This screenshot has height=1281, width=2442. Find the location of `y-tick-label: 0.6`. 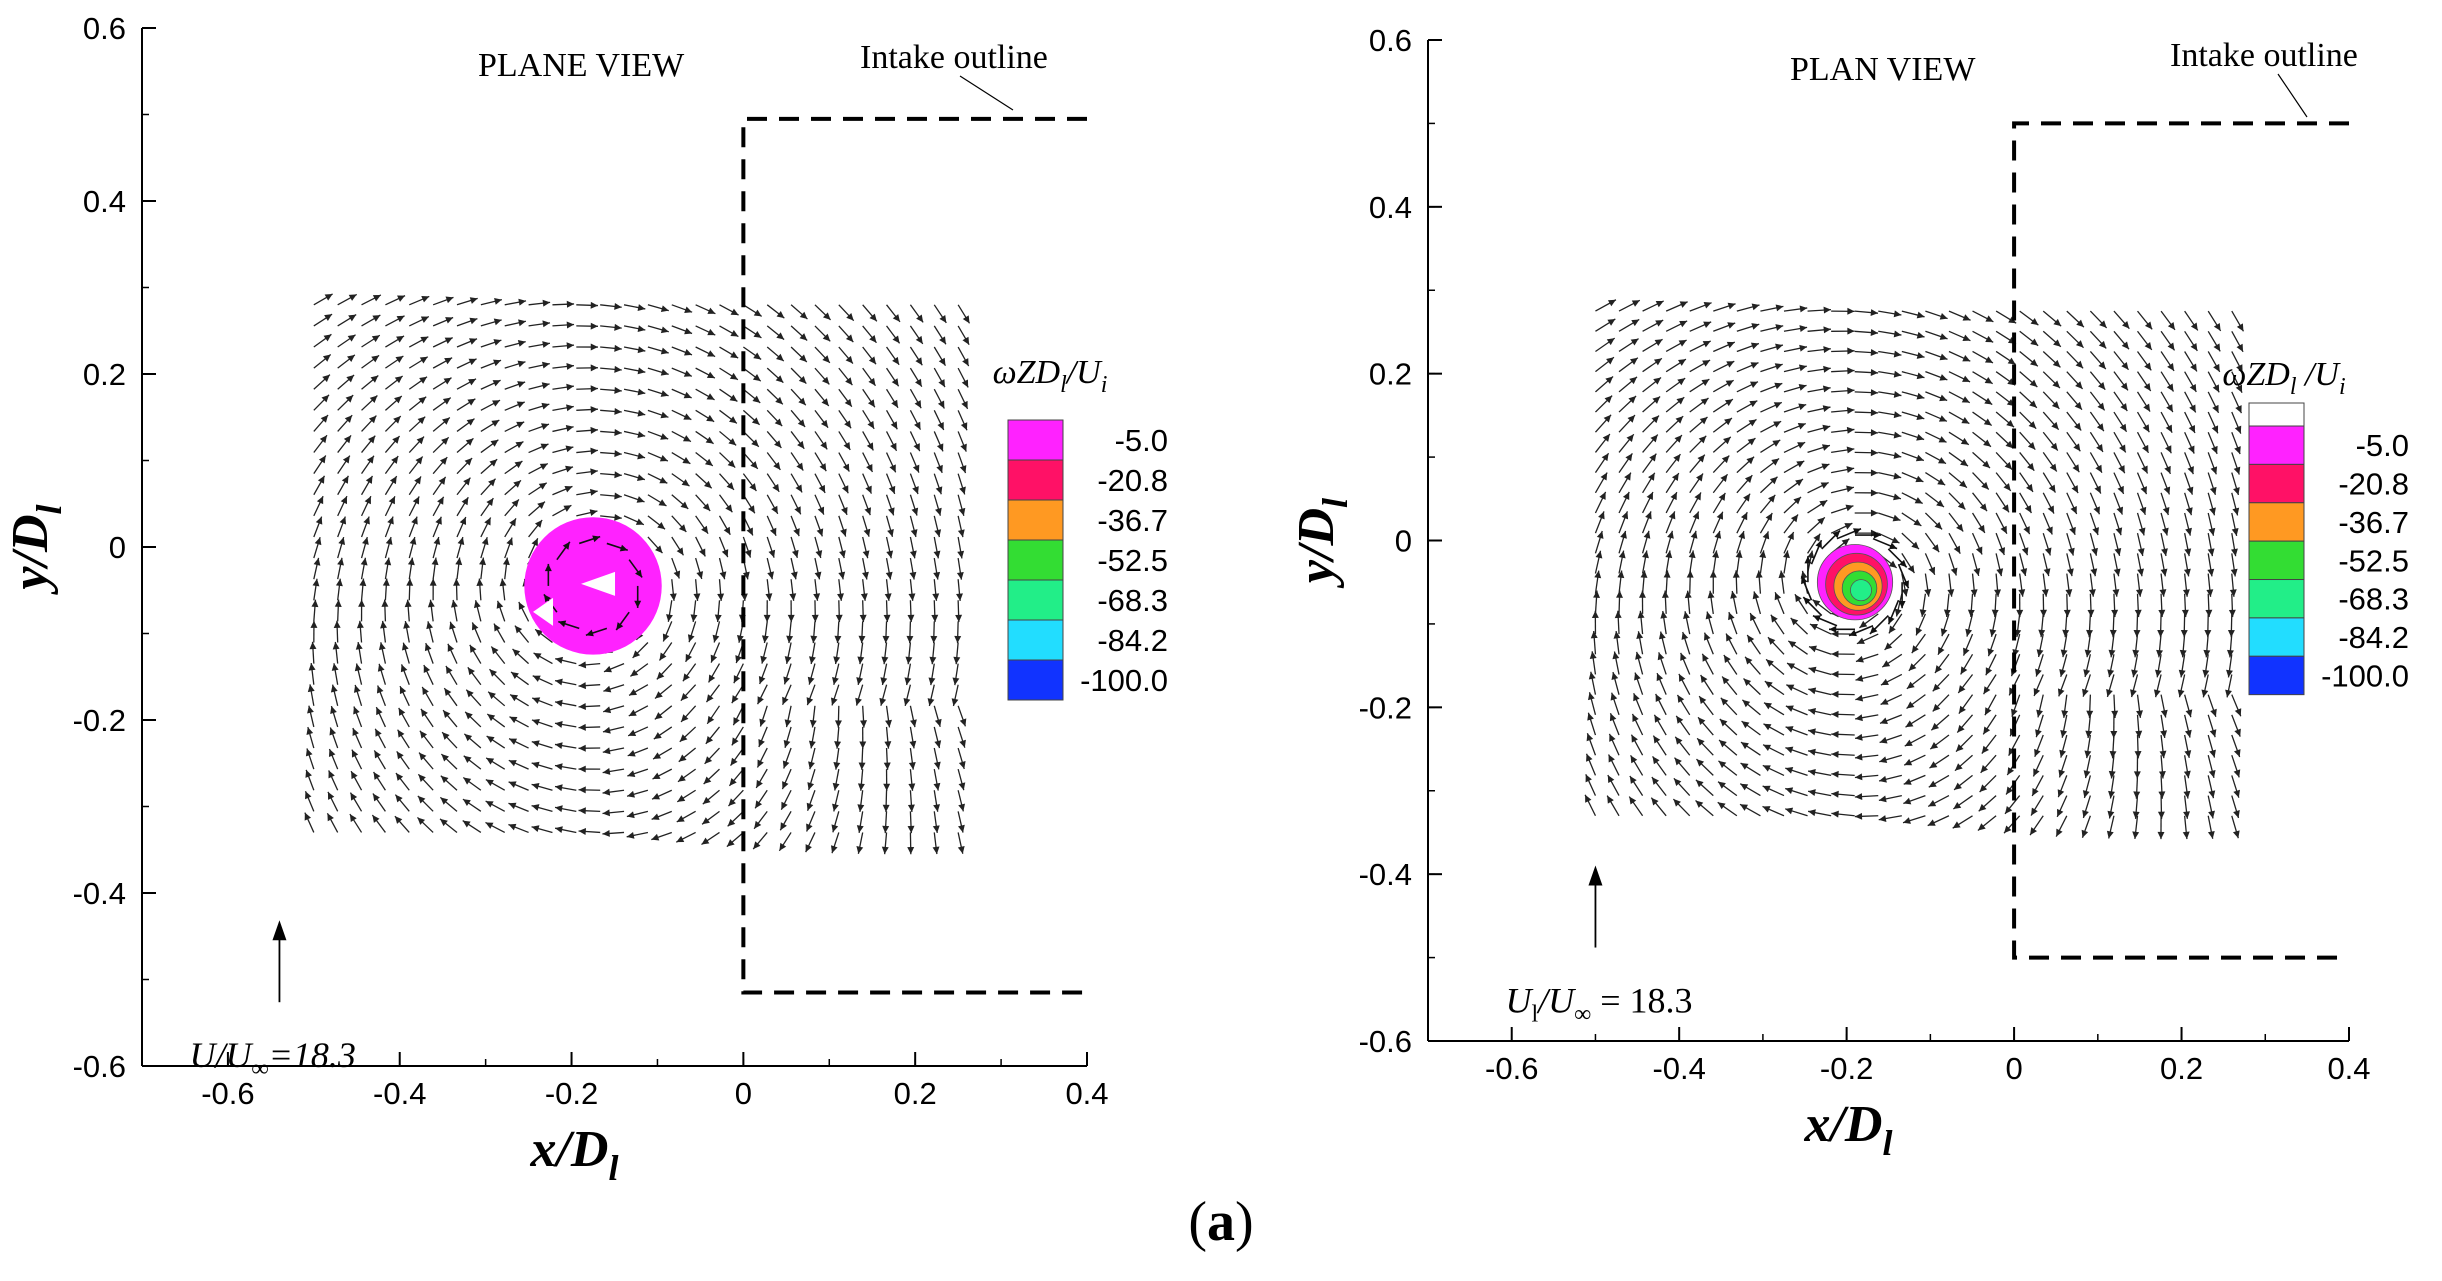

y-tick-label: 0.6 is located at coordinates (104, 28).